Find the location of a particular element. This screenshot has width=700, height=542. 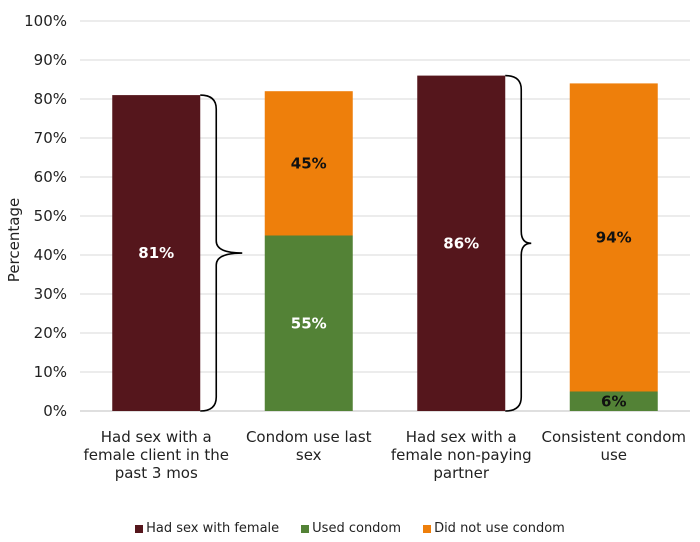

y-tick-label: 50% is located at coordinates (50, 216).